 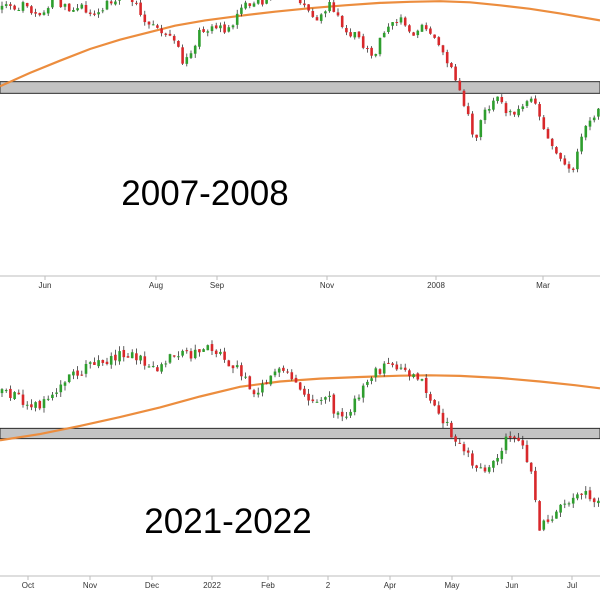 I want to click on x-tick-label: Nov, so click(x=90, y=585).